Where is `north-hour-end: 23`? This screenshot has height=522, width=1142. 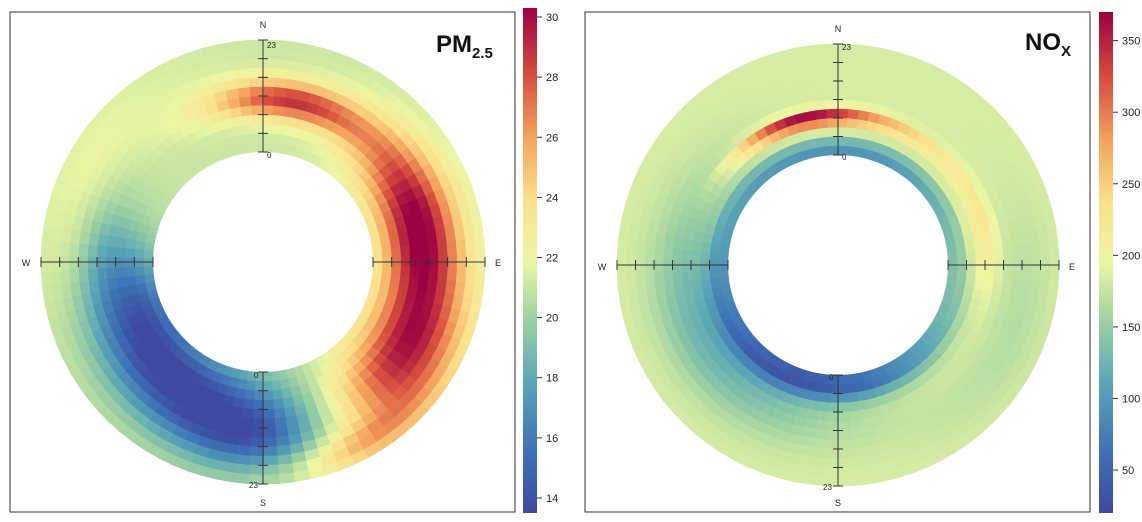
north-hour-end: 23 is located at coordinates (271, 45).